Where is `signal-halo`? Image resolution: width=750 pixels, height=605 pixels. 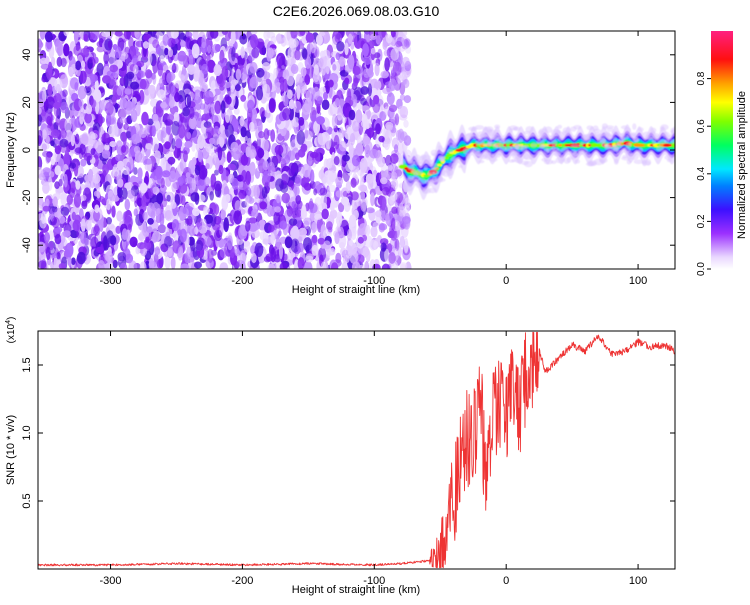 signal-halo is located at coordinates (539, 160).